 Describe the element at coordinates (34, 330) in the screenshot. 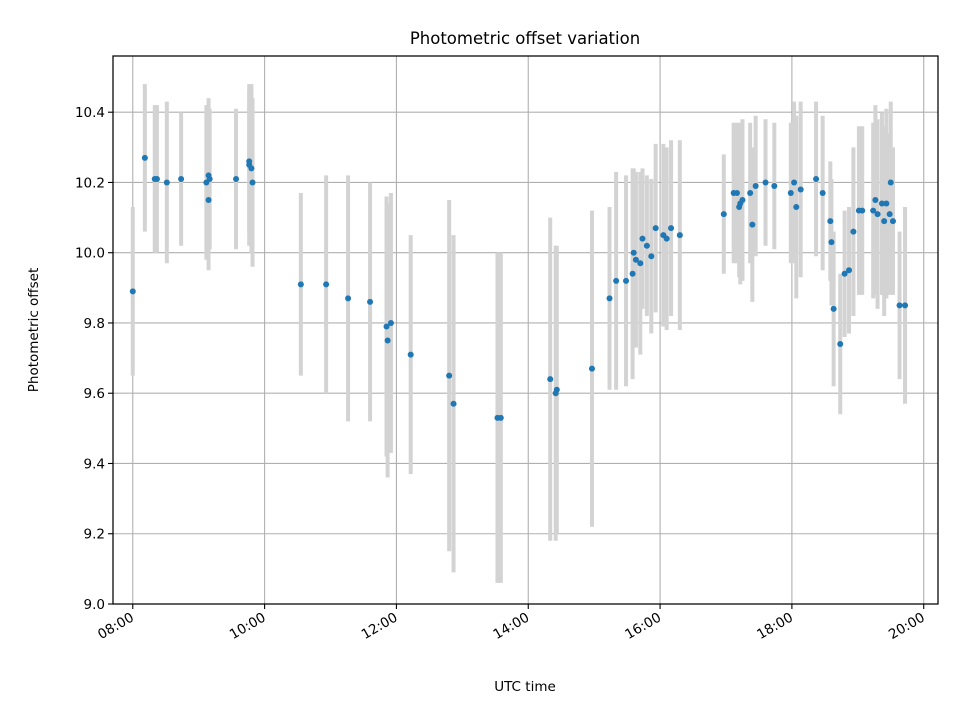

I see `y-axis-label: Photometric offset` at that location.